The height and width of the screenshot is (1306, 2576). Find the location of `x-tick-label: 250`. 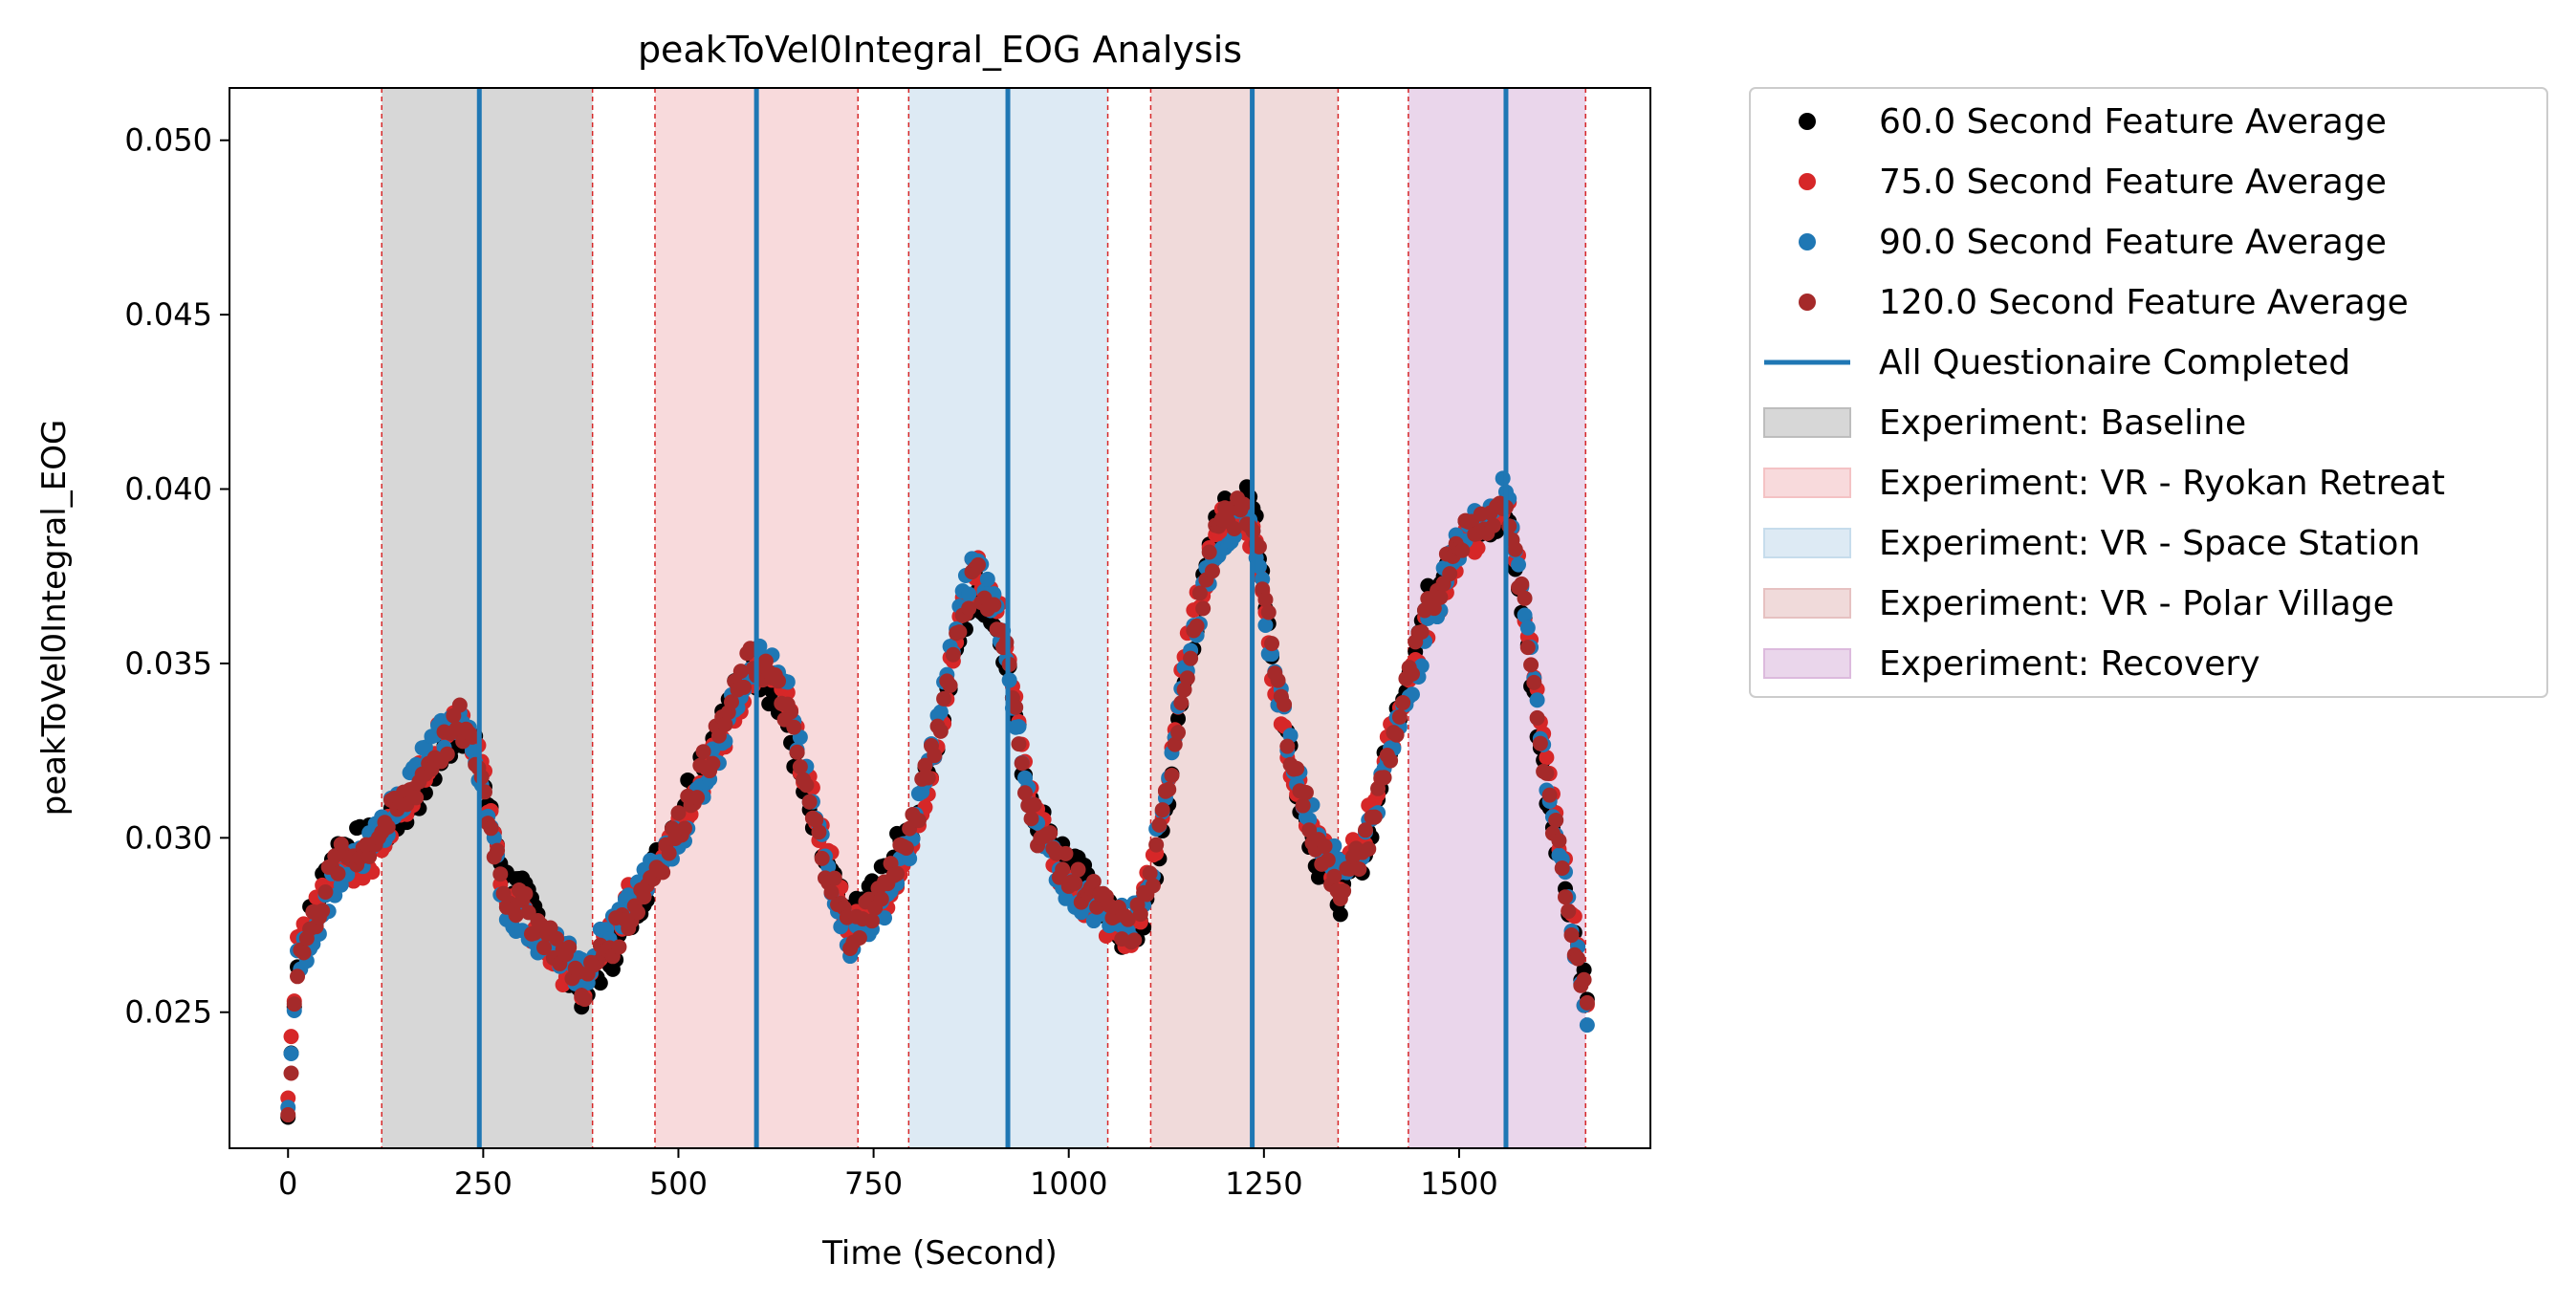

x-tick-label: 250 is located at coordinates (483, 1183).